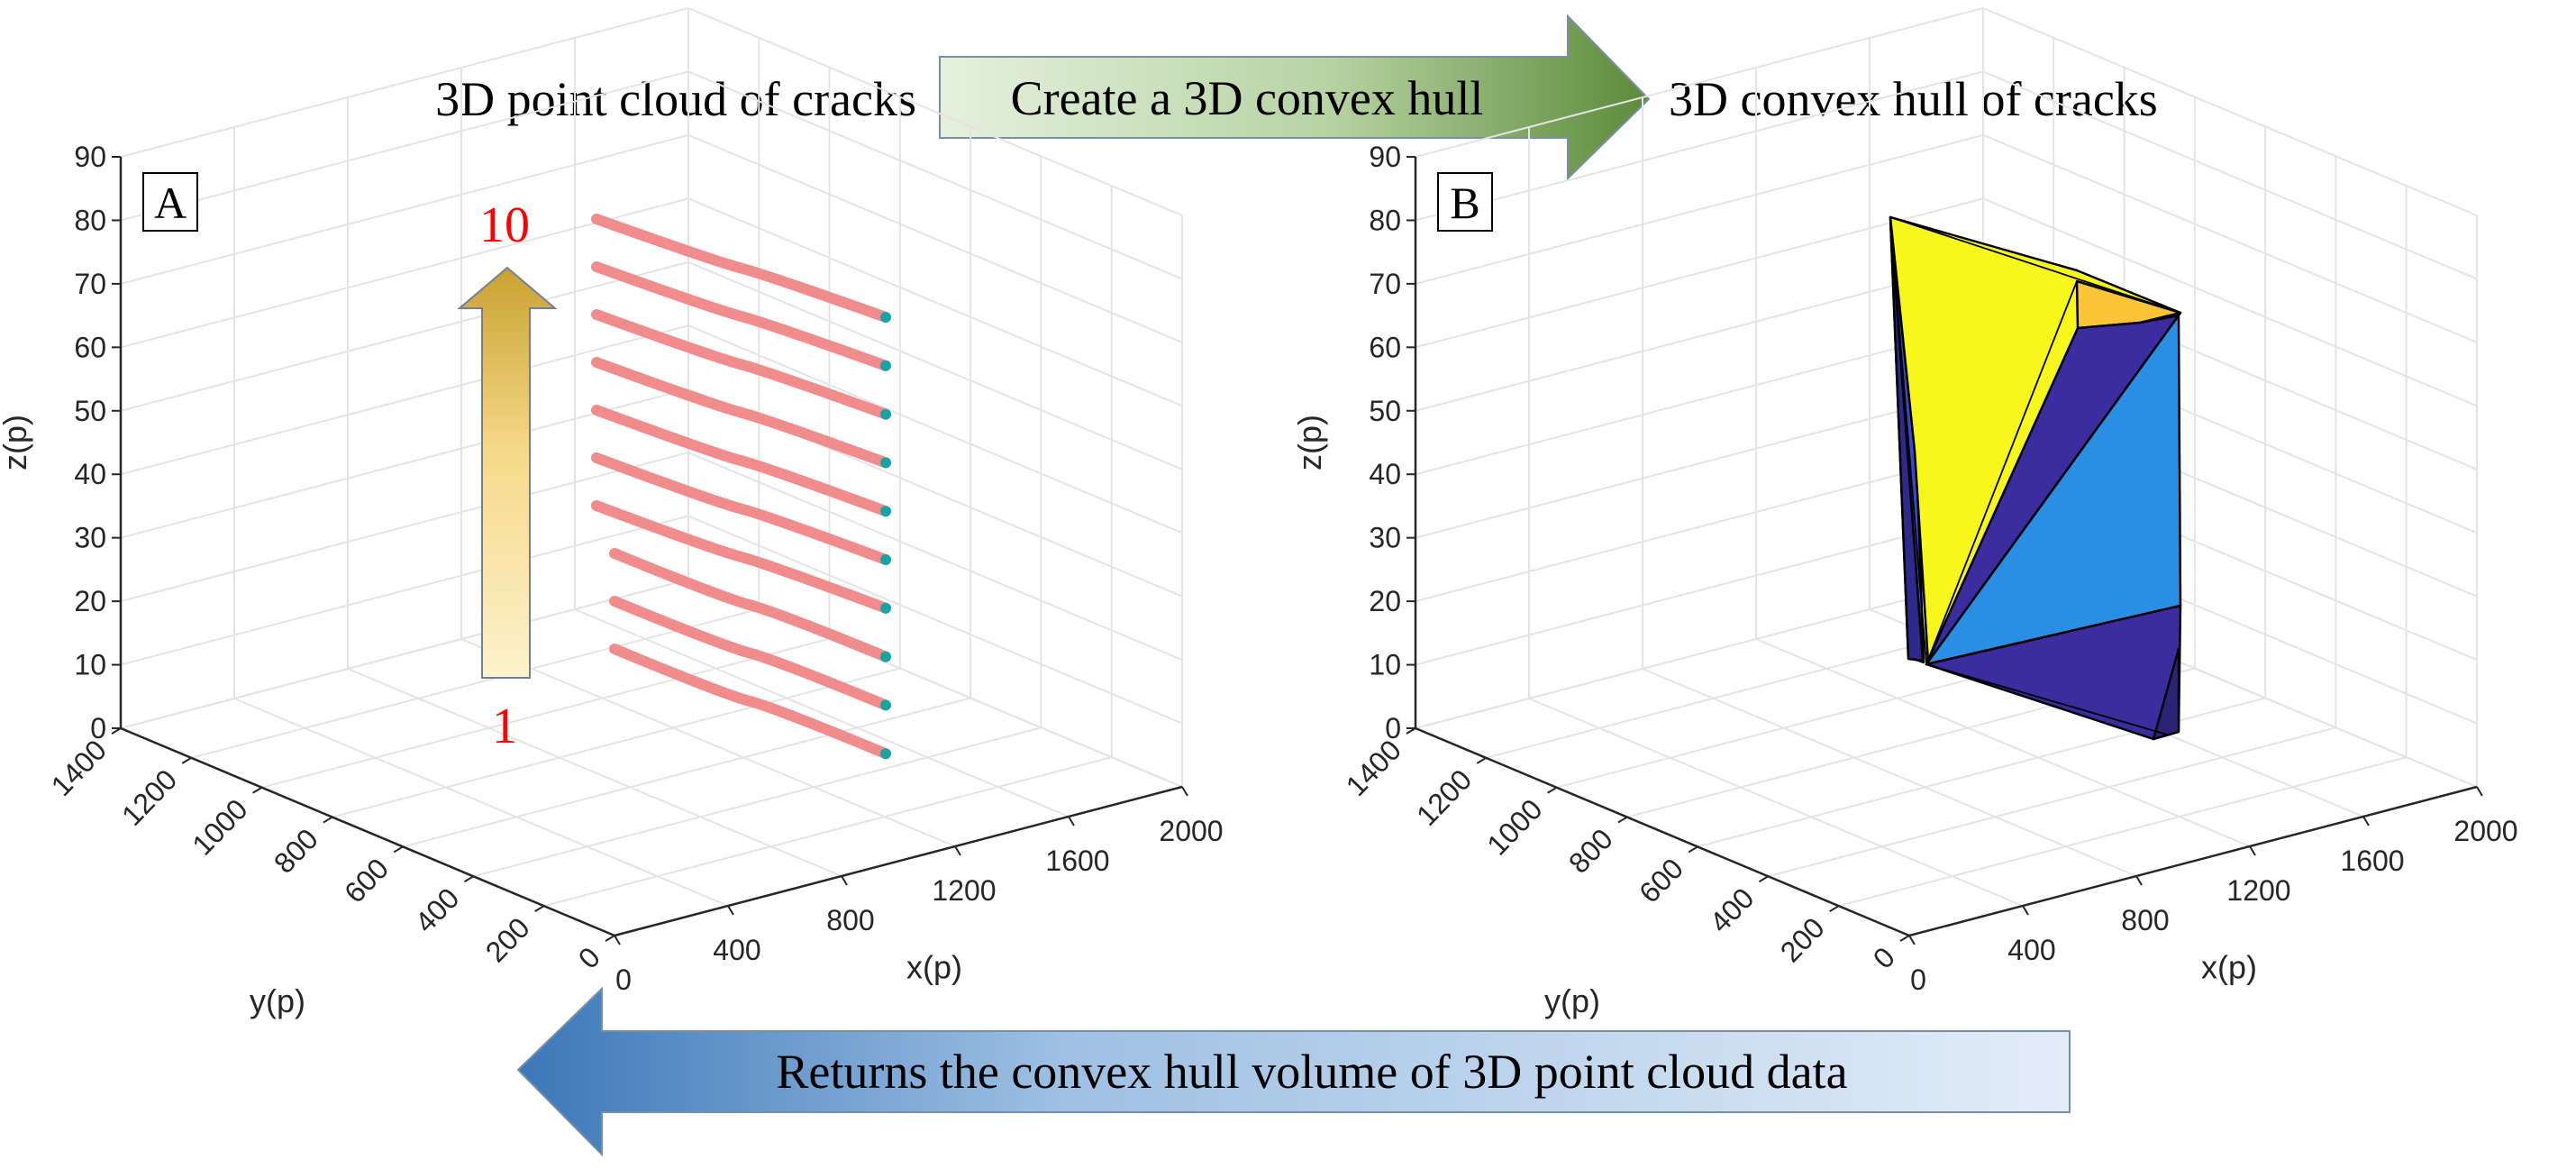  What do you see at coordinates (90, 665) in the screenshot?
I see `z-tick-label: 10` at bounding box center [90, 665].